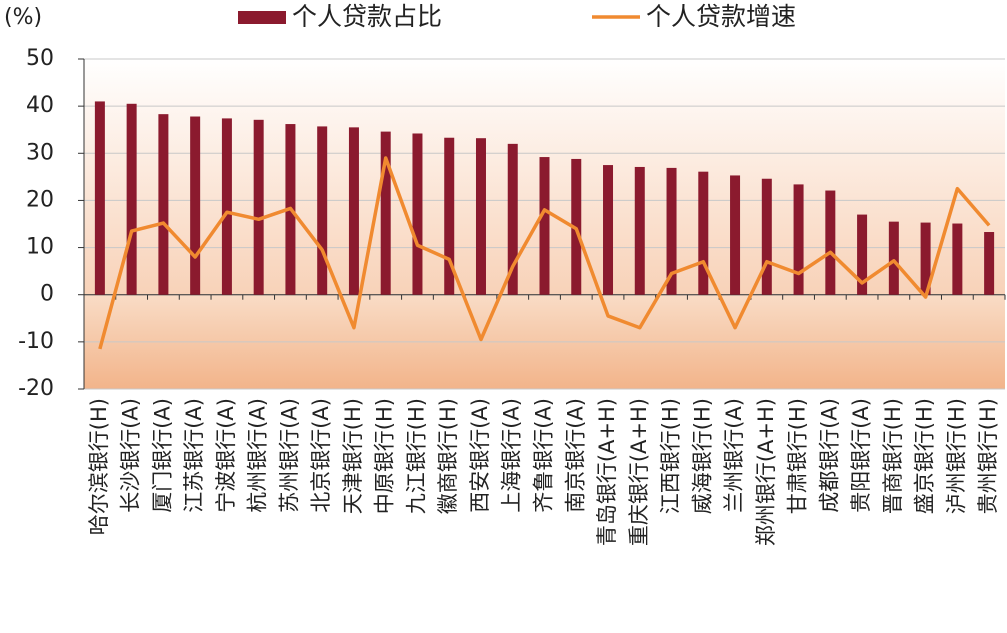 The height and width of the screenshot is (633, 1007). I want to click on legend-swatch, so click(262, 17).